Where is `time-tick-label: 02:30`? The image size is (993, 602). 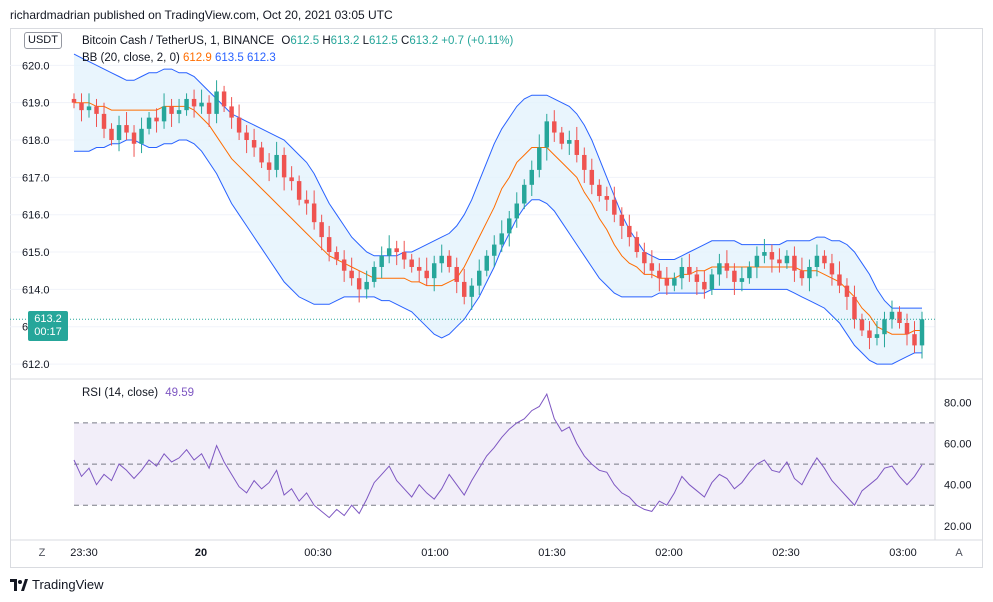
time-tick-label: 02:30 is located at coordinates (786, 553).